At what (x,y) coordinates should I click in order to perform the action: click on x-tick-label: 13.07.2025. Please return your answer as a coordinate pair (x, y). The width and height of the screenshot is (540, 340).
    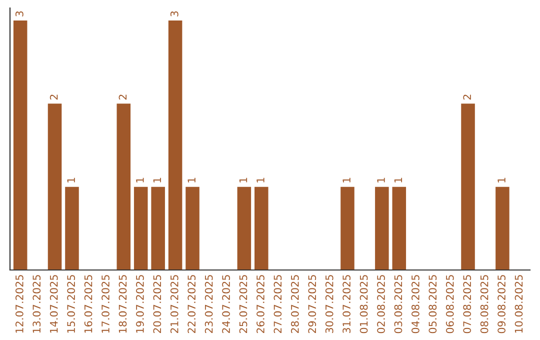
    Looking at the image, I should click on (36, 304).